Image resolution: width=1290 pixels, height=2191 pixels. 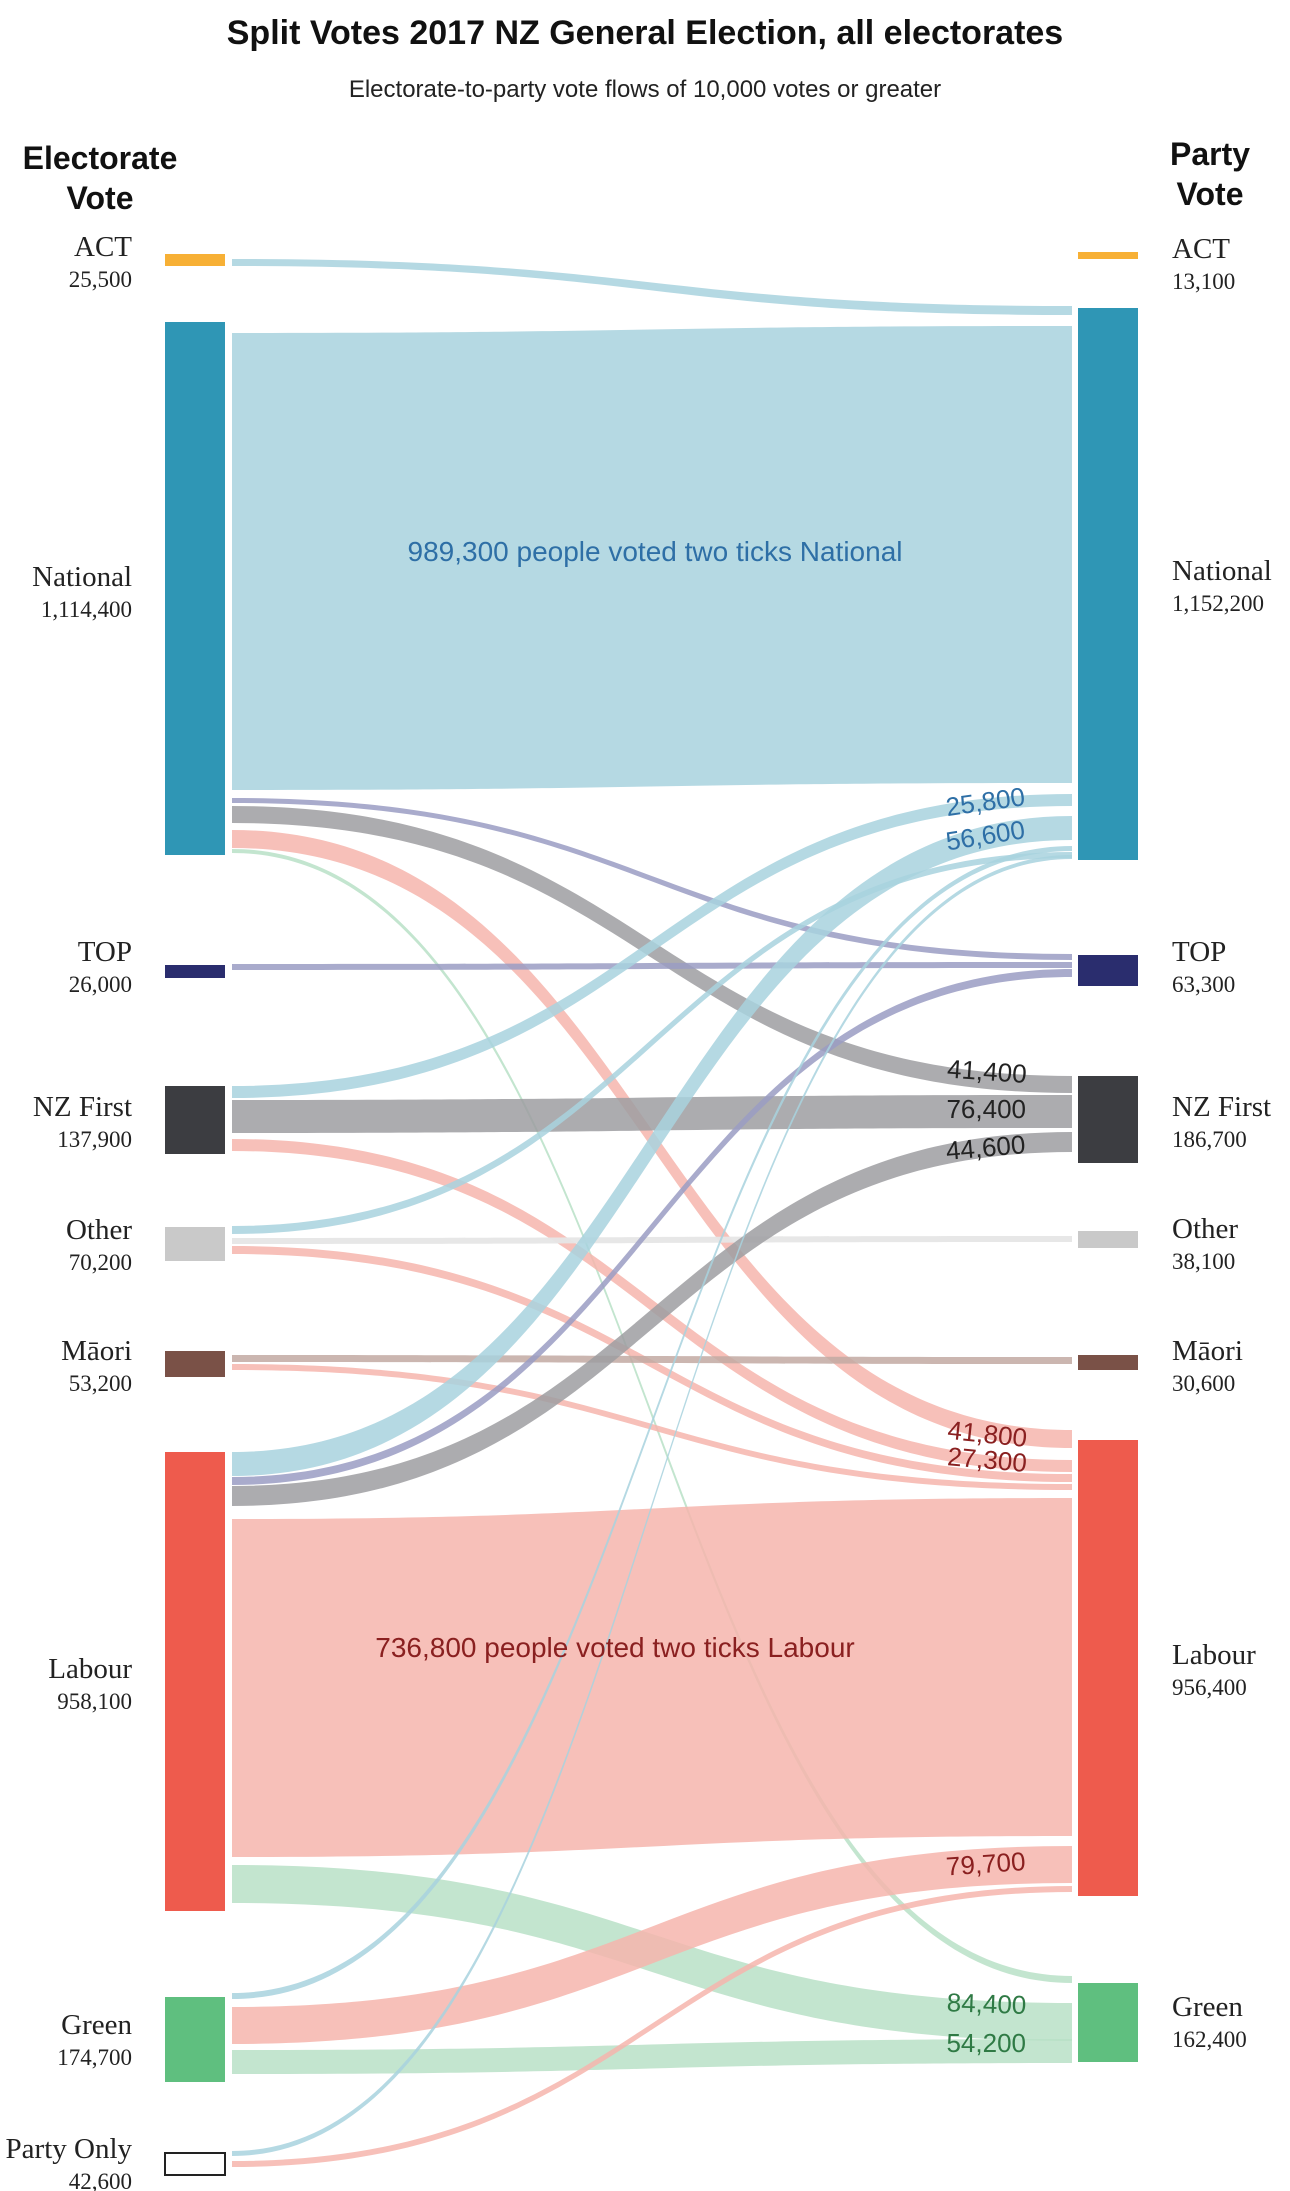 I want to click on electorate-node-maori, so click(x=195, y=1364).